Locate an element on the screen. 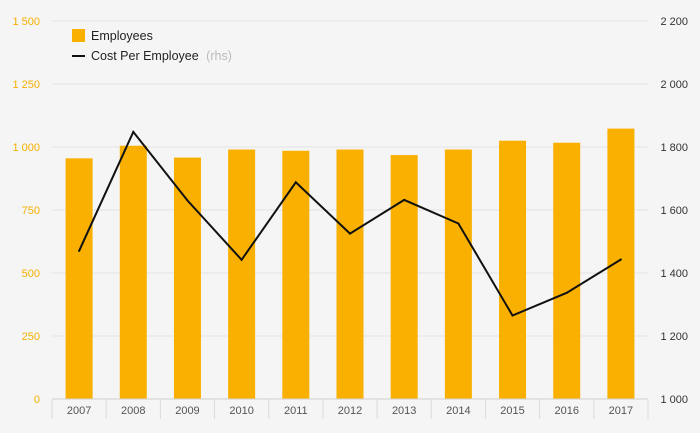 This screenshot has height=433, width=700. left-tick-label: 1 250 is located at coordinates (26, 85).